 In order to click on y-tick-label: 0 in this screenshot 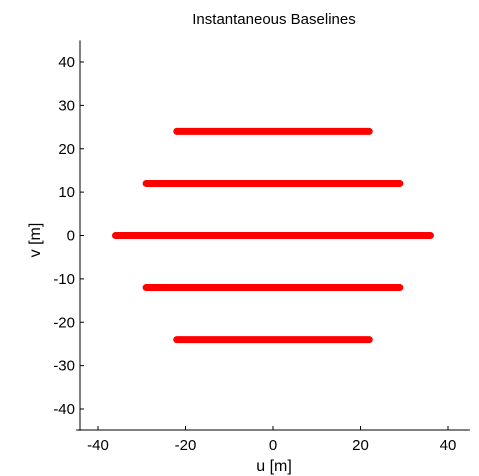, I will do `click(71, 236)`.